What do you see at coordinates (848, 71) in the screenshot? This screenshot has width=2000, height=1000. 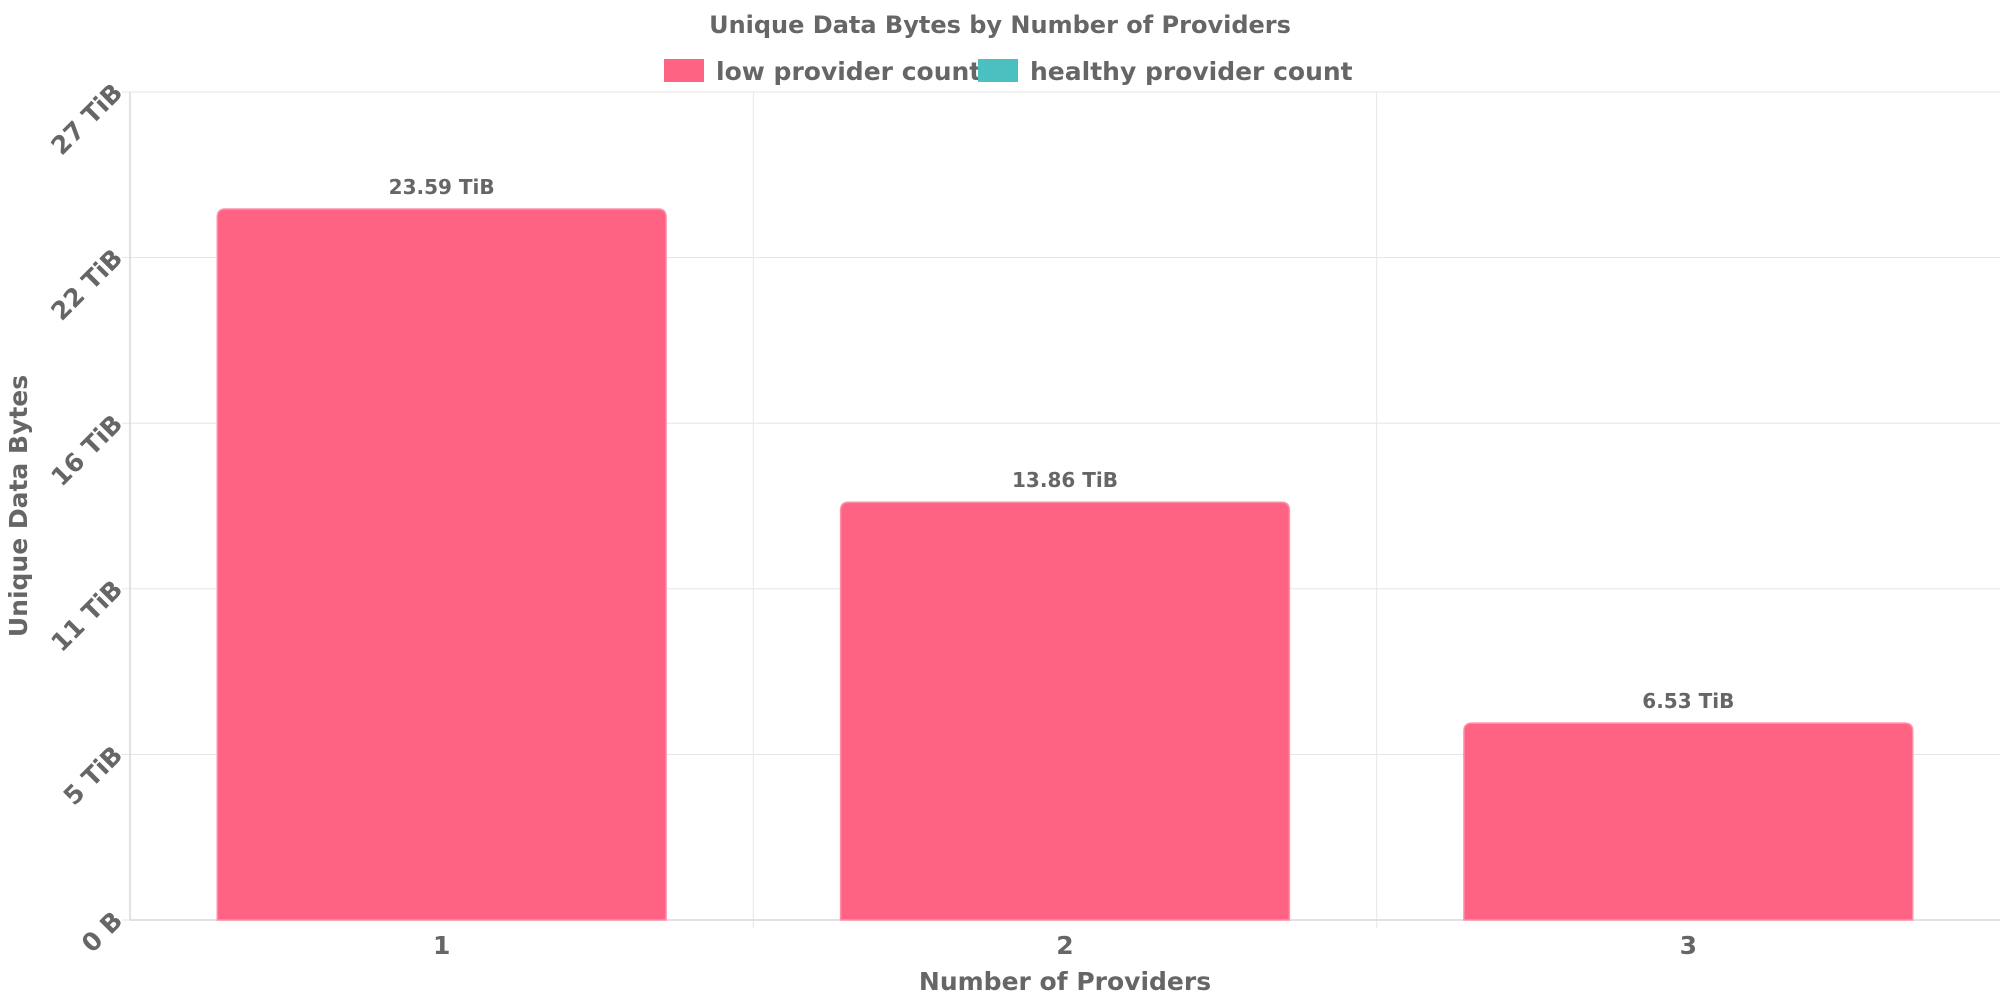 I see `legend-label-low-provider-count: low provider count` at bounding box center [848, 71].